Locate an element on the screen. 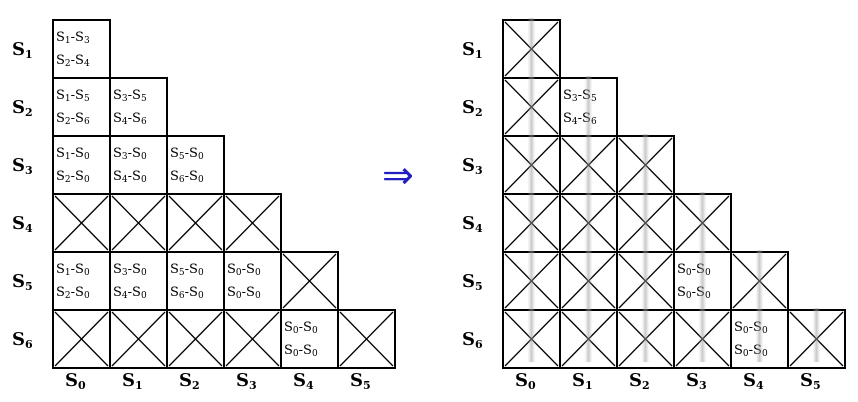 The width and height of the screenshot is (858, 402). pair-cell: S1-S3 S2-S4 is located at coordinates (81, 49).